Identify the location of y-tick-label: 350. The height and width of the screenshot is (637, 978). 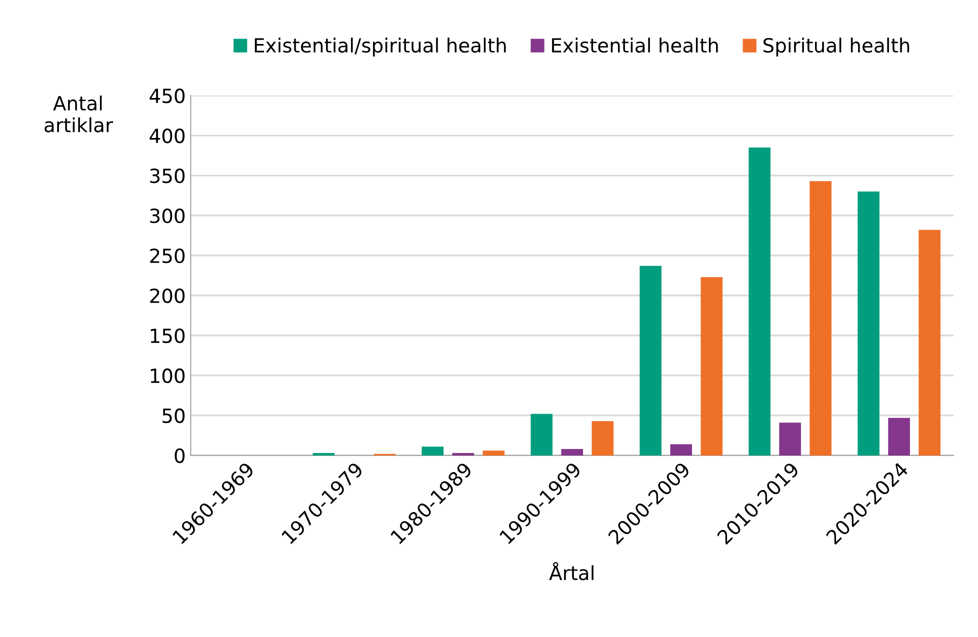
(167, 176).